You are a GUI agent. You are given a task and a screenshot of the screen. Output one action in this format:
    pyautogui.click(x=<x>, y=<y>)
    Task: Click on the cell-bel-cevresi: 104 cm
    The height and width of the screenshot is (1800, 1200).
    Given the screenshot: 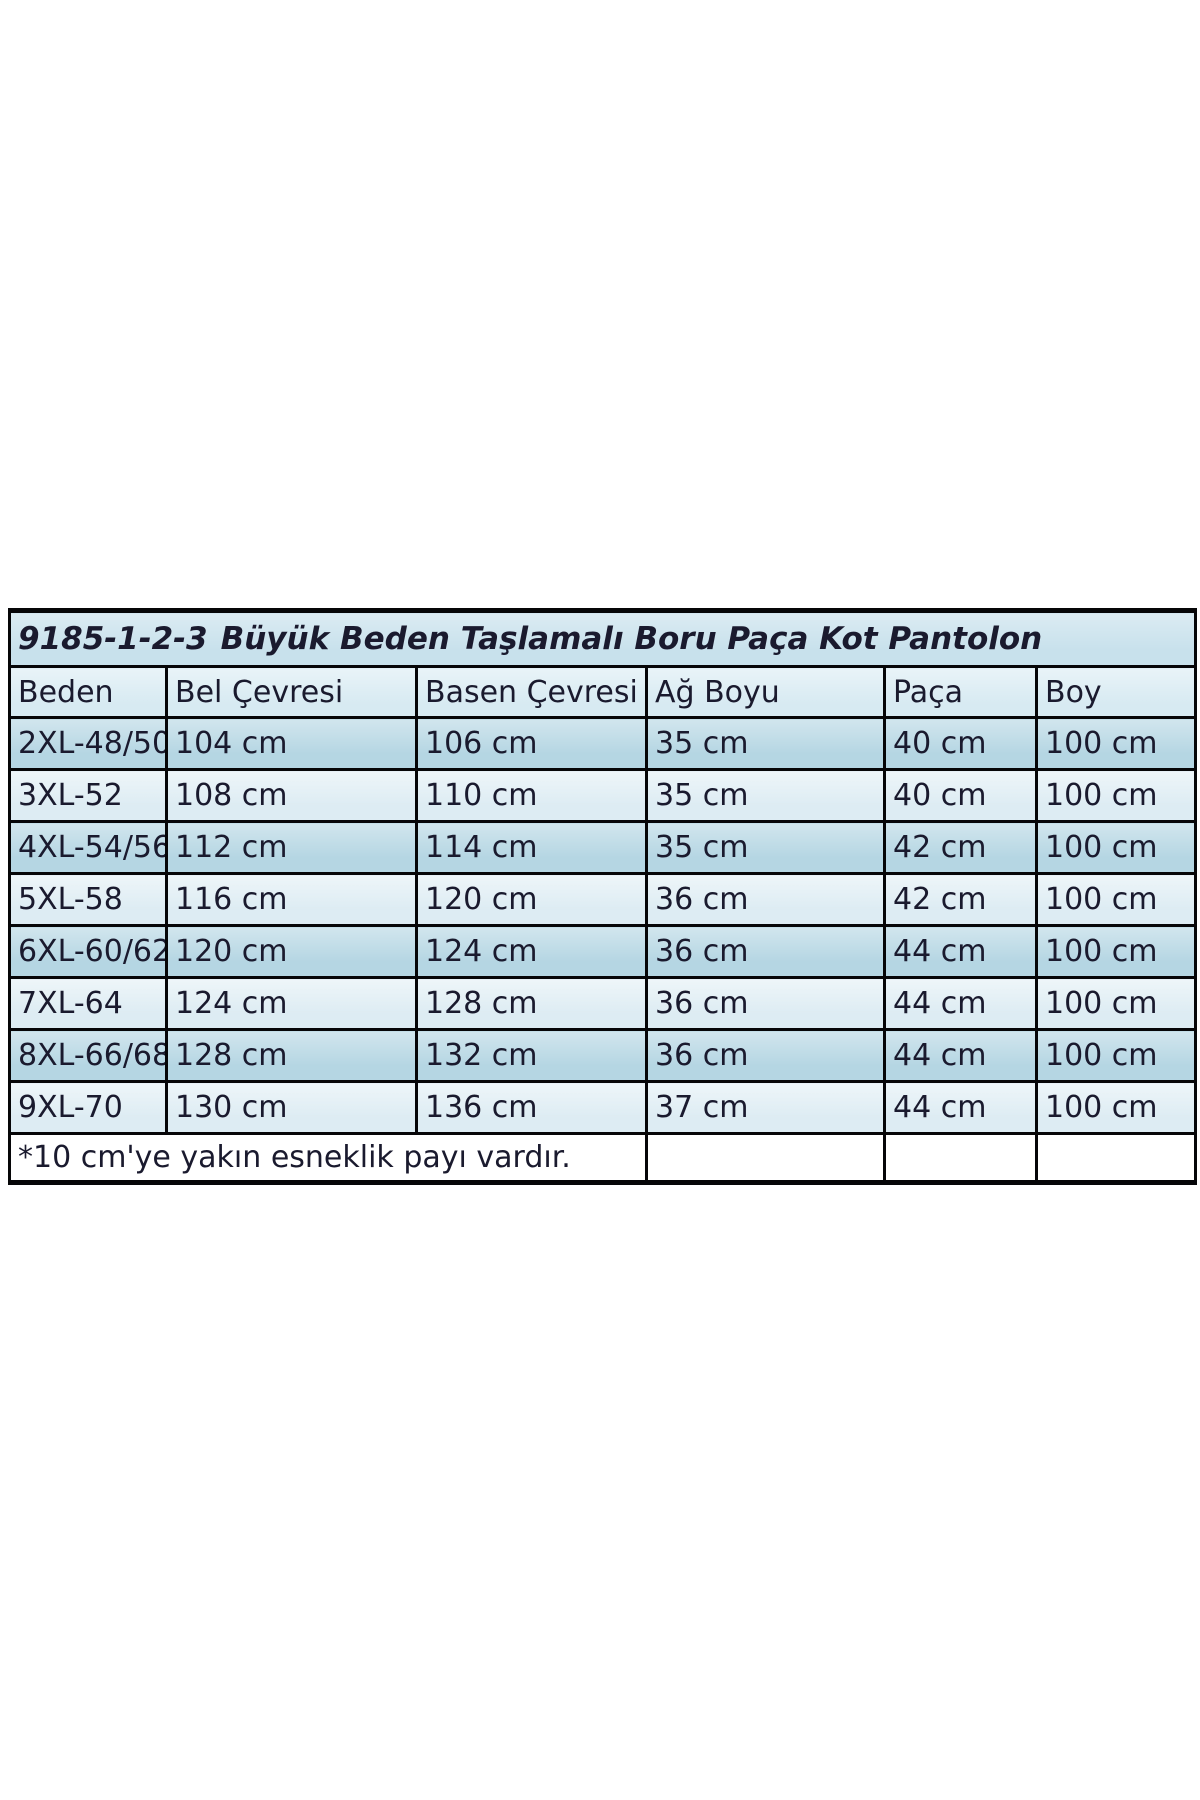 What is the action you would take?
    pyautogui.click(x=291, y=743)
    